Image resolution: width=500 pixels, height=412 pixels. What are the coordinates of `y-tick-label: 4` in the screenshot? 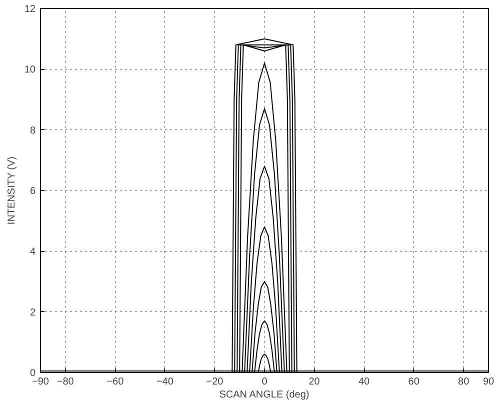 It's located at (33, 252).